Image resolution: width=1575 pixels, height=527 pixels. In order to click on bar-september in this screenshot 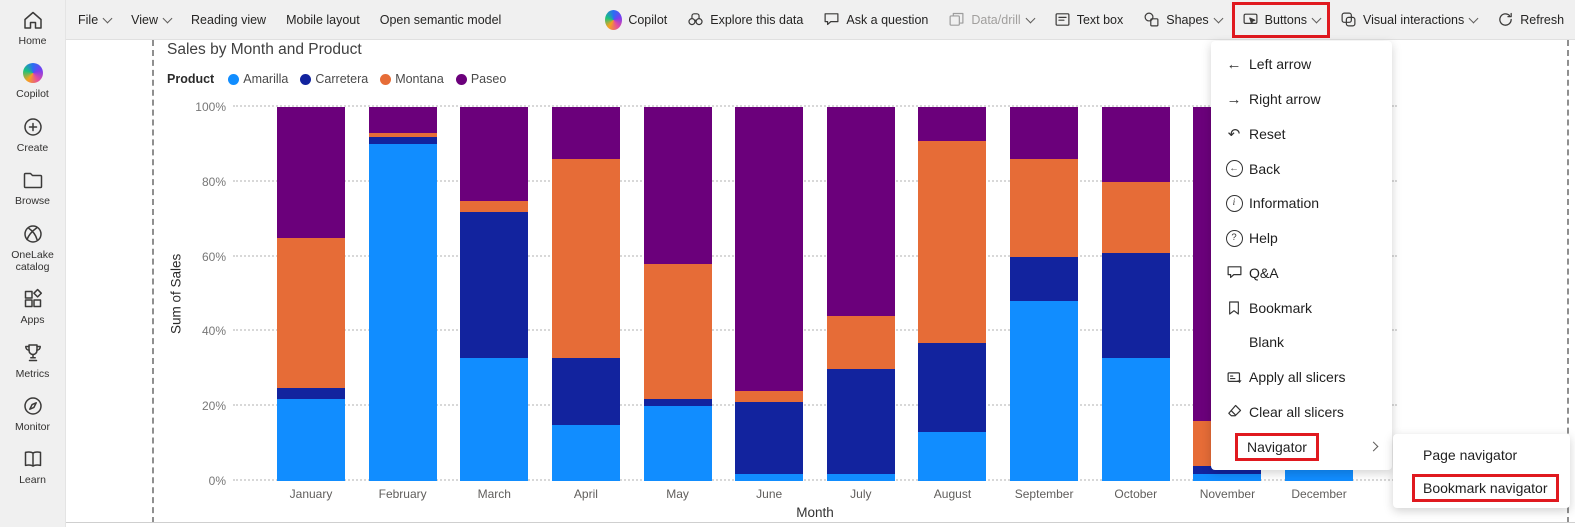, I will do `click(1044, 294)`.